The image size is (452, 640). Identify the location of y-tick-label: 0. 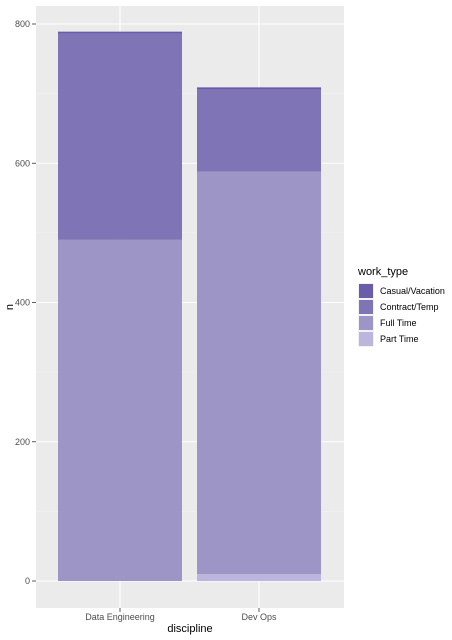
(27, 581).